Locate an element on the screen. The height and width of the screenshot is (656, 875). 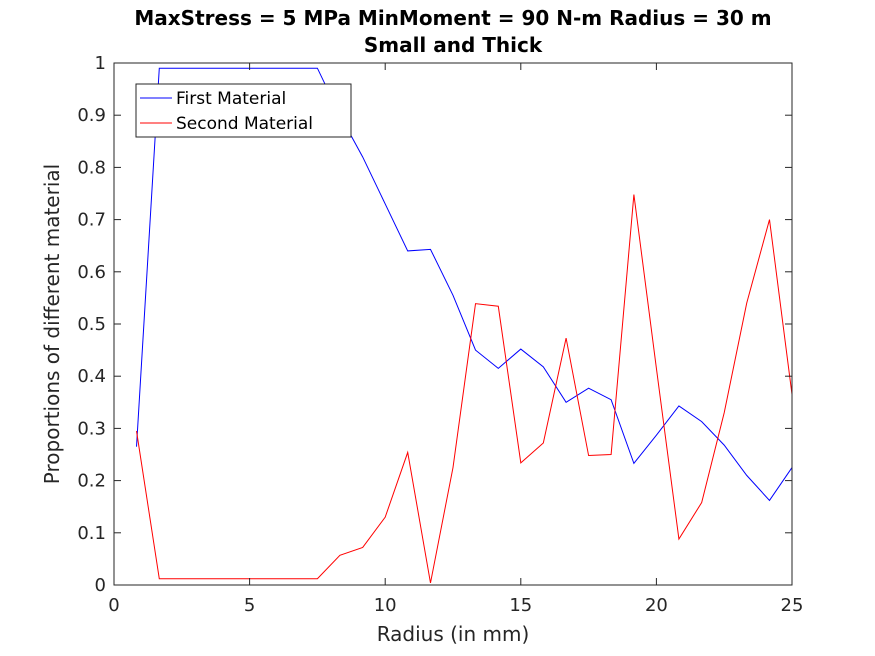
x-tick-label: 5 is located at coordinates (249, 605).